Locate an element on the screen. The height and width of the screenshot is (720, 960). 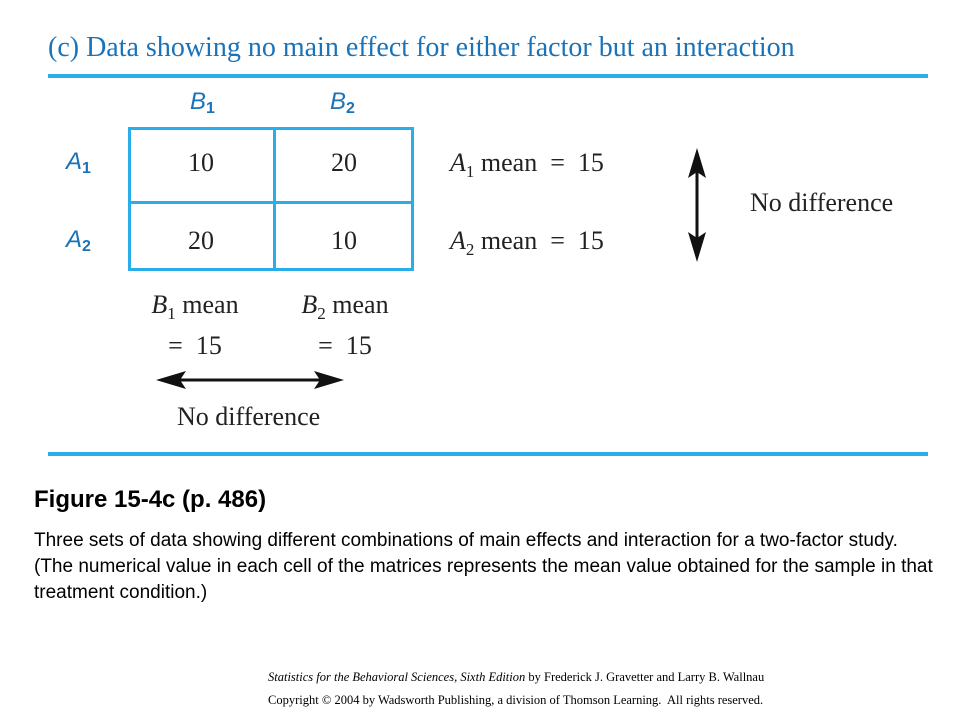
col-mean-subscript: 2 is located at coordinates (321, 314).